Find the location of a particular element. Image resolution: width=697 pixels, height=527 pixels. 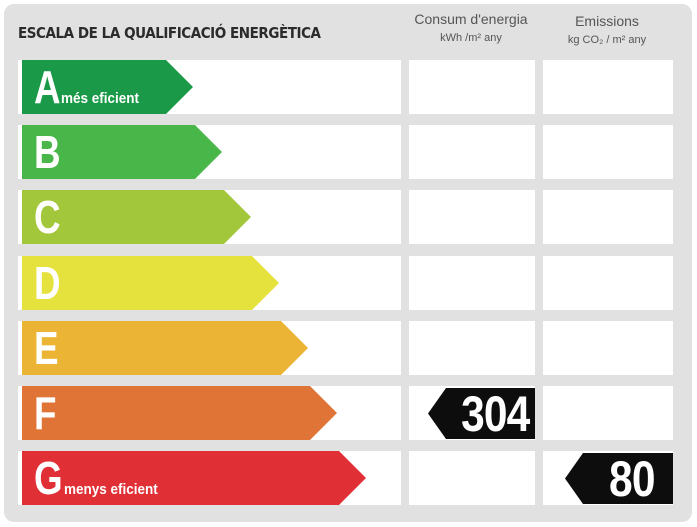

rating-letter: A is located at coordinates (47, 87).